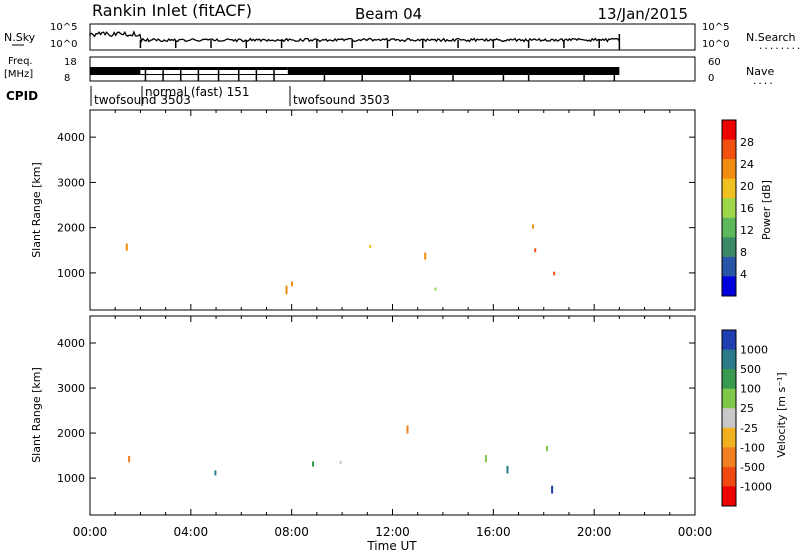 The width and height of the screenshot is (800, 554). I want to click on power-colorbar-label: Power [dB], so click(766, 210).